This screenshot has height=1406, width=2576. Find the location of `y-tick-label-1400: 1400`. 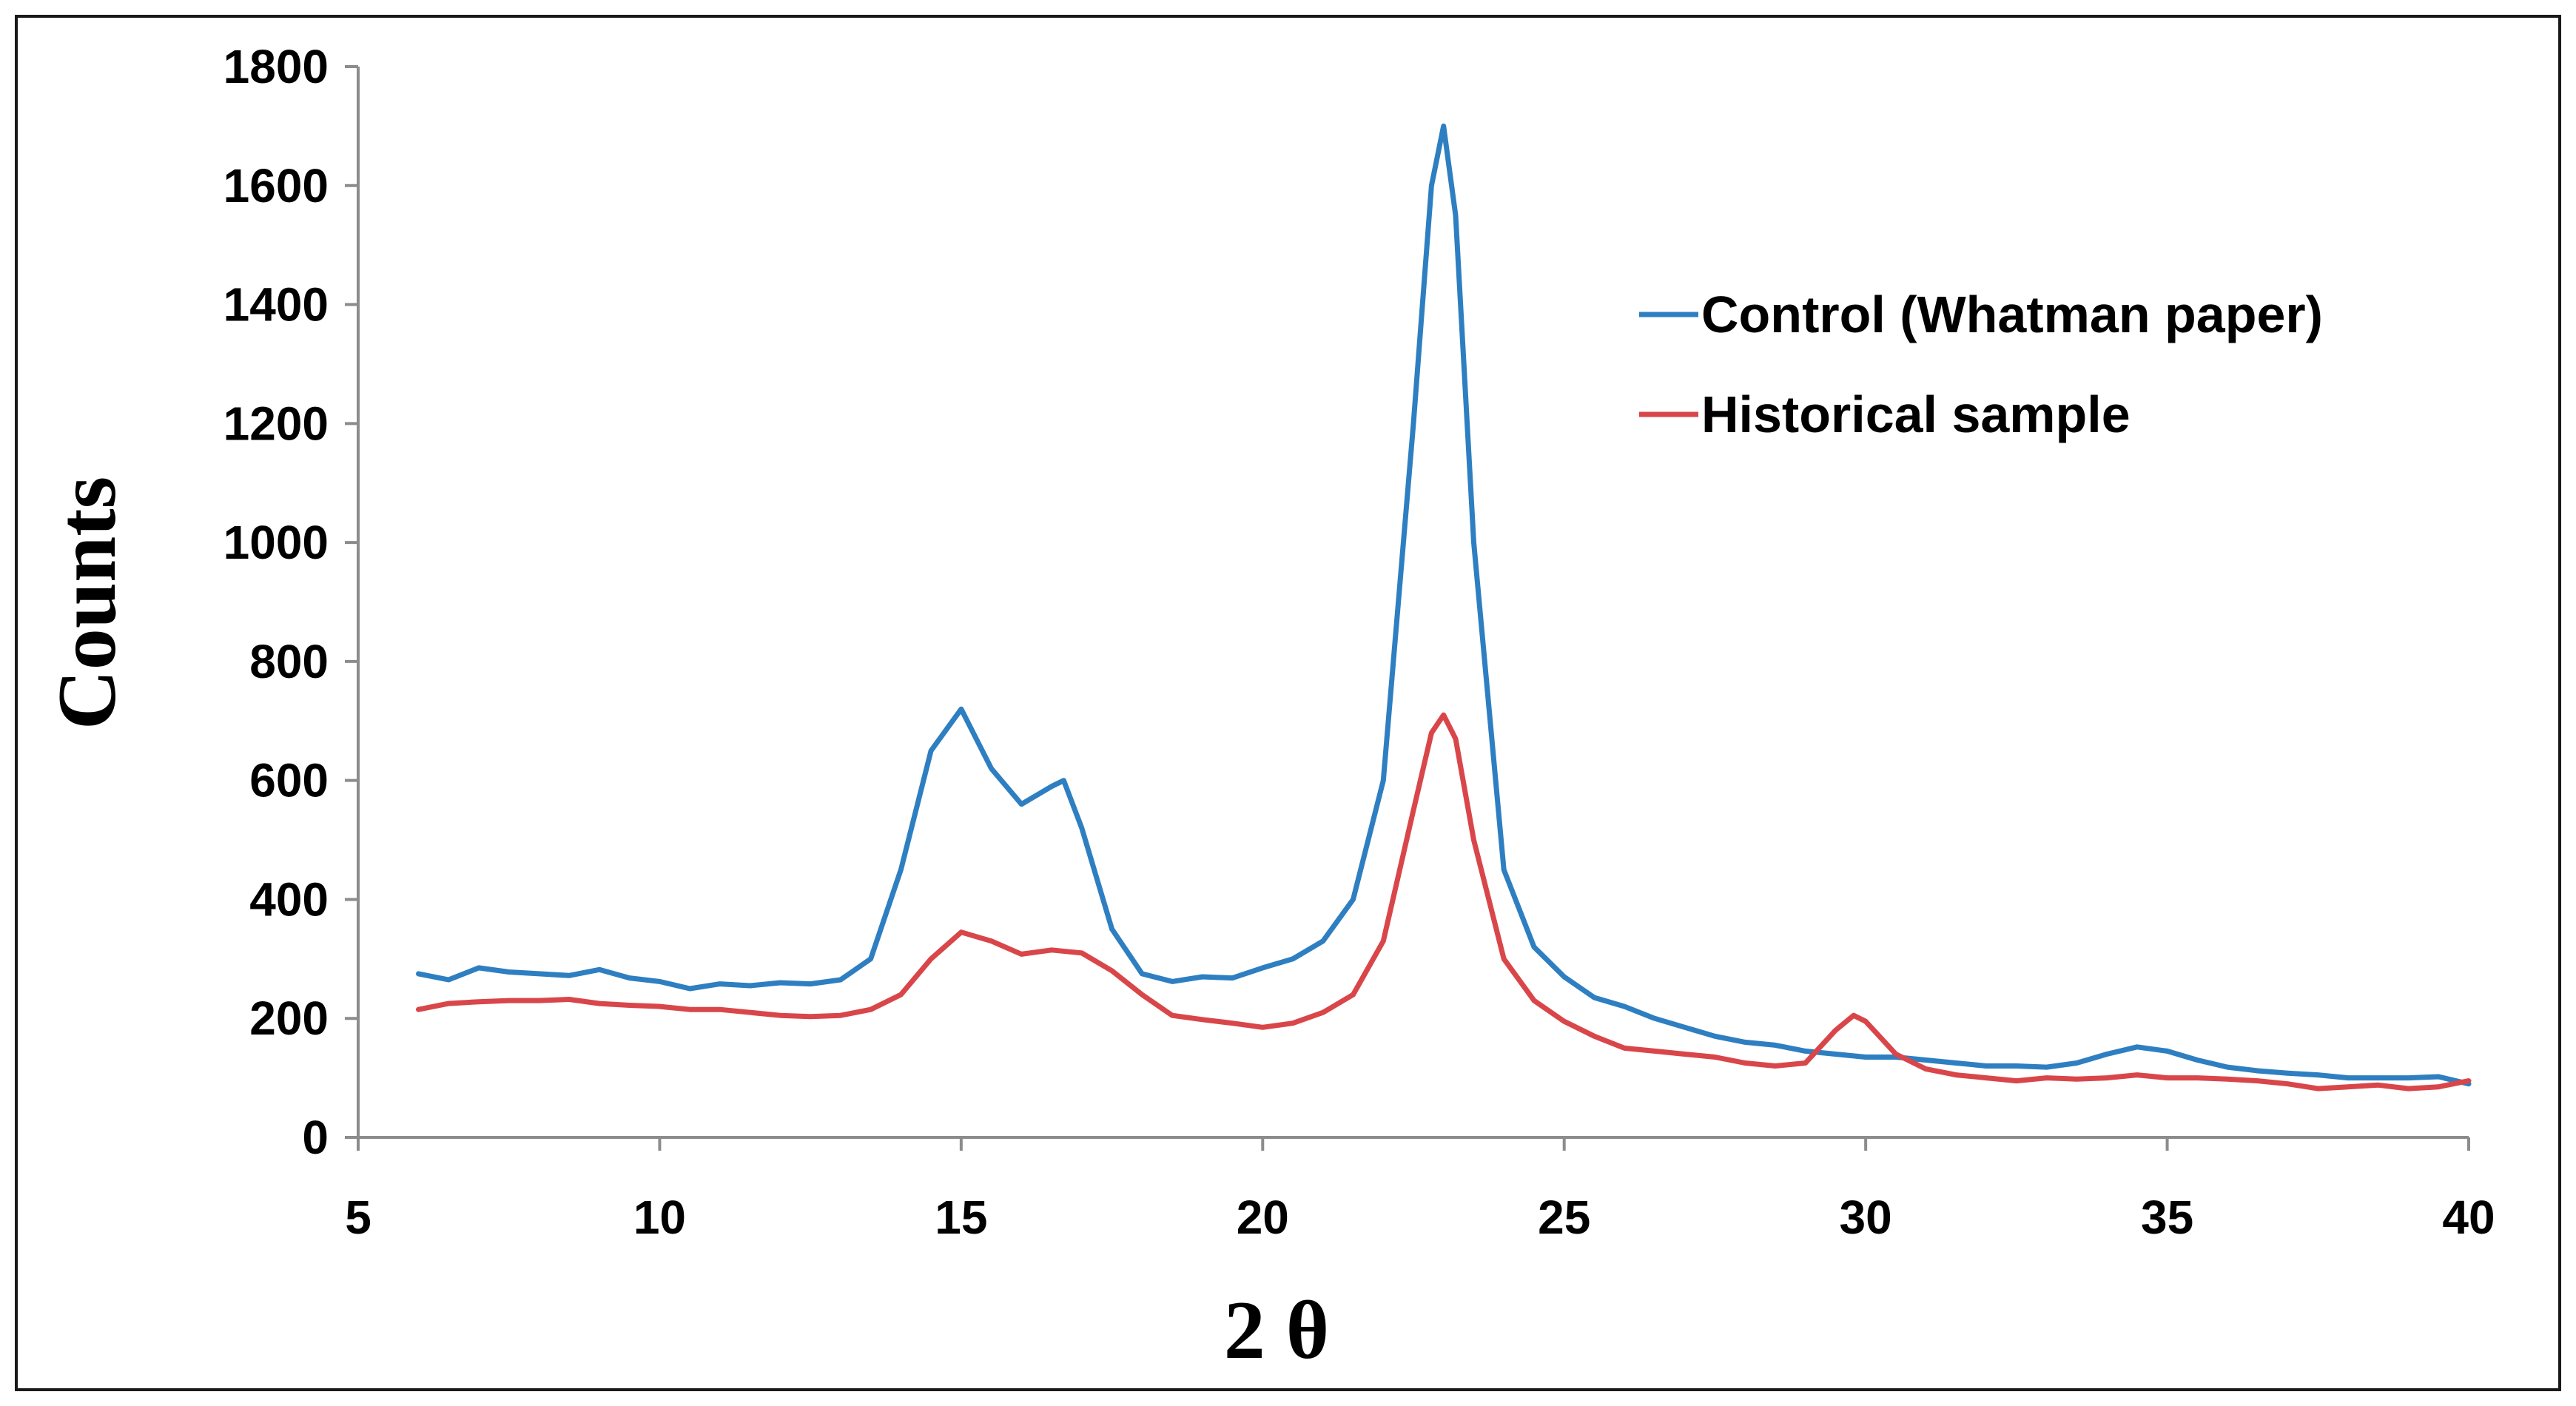

y-tick-label-1400: 1400 is located at coordinates (276, 305).